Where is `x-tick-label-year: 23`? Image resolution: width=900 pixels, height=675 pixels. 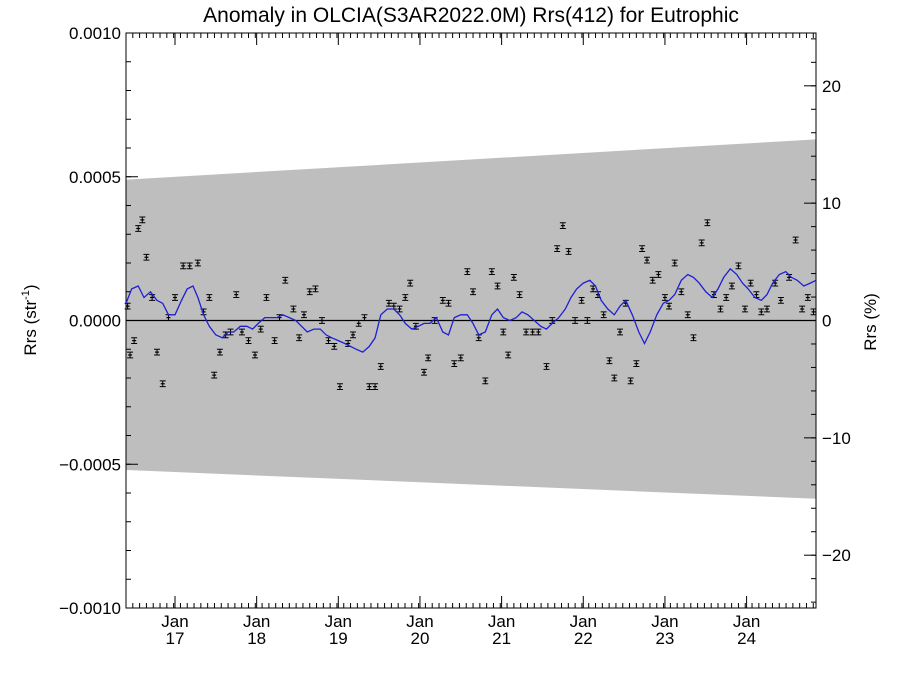 x-tick-label-year: 23 is located at coordinates (664, 638).